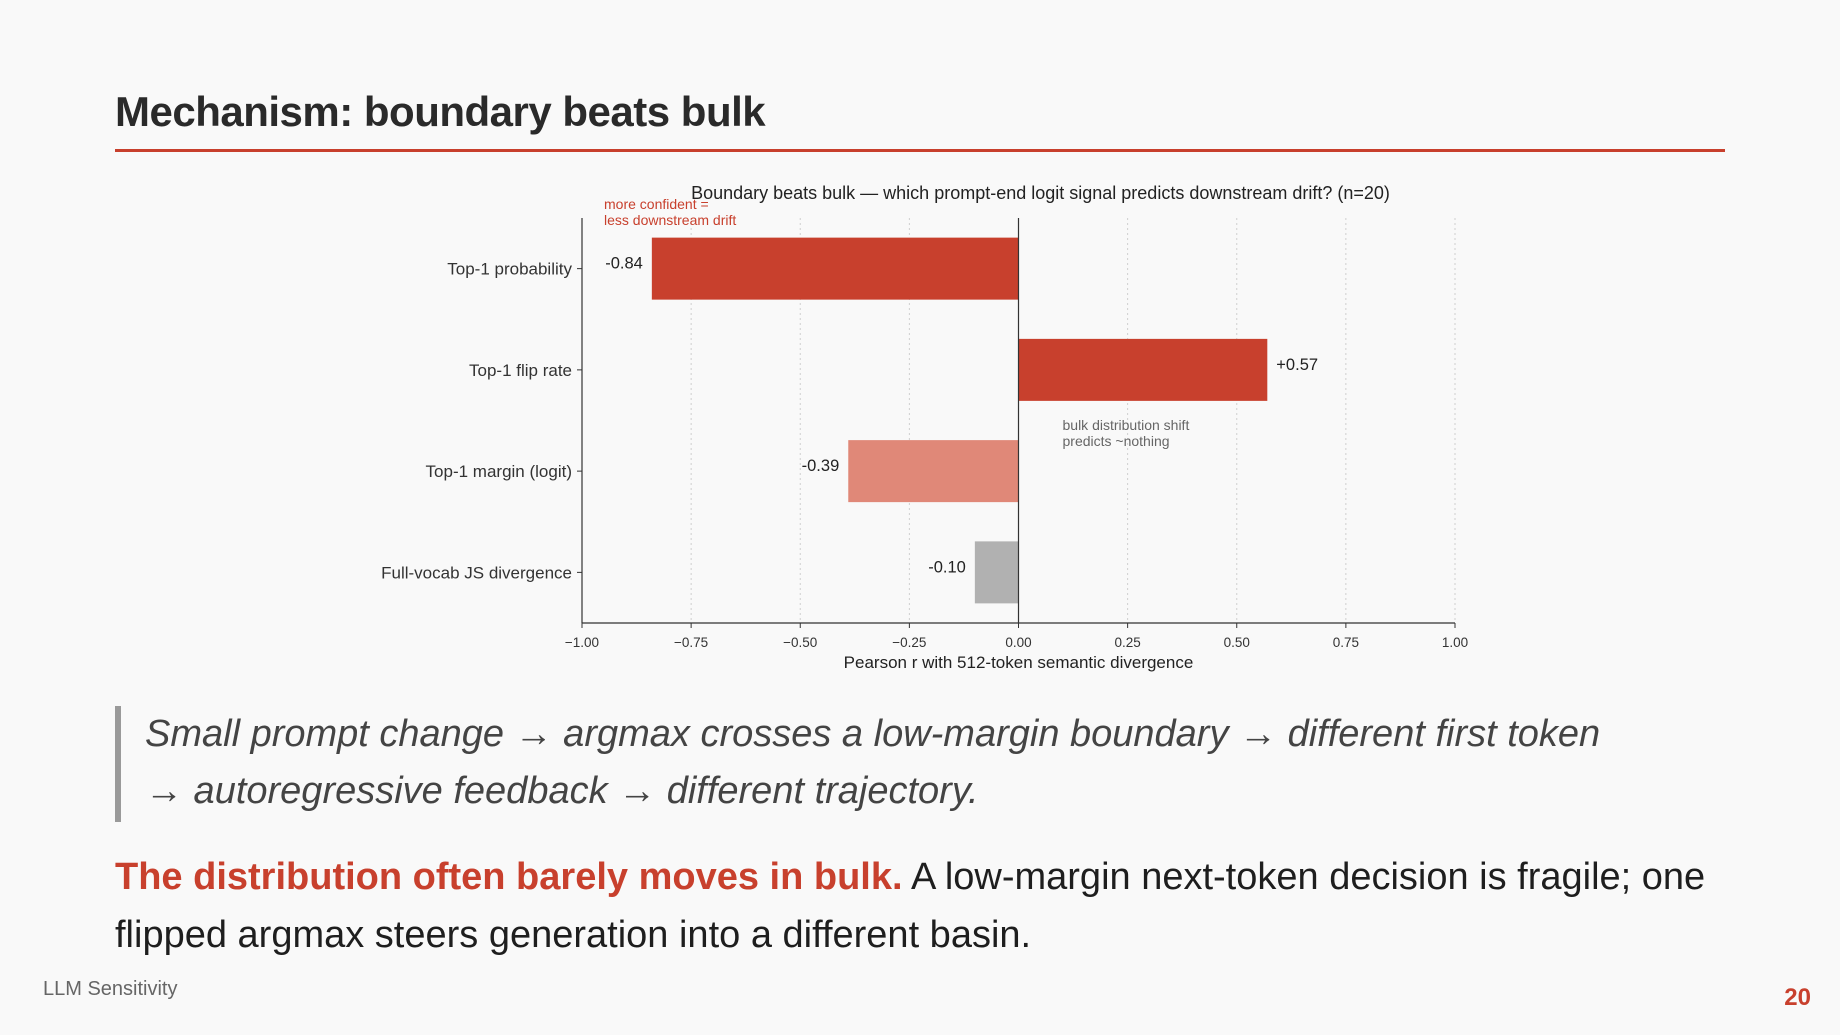 This screenshot has width=1840, height=1035. Describe the element at coordinates (947, 567) in the screenshot. I see `value-label: -0.10` at that location.